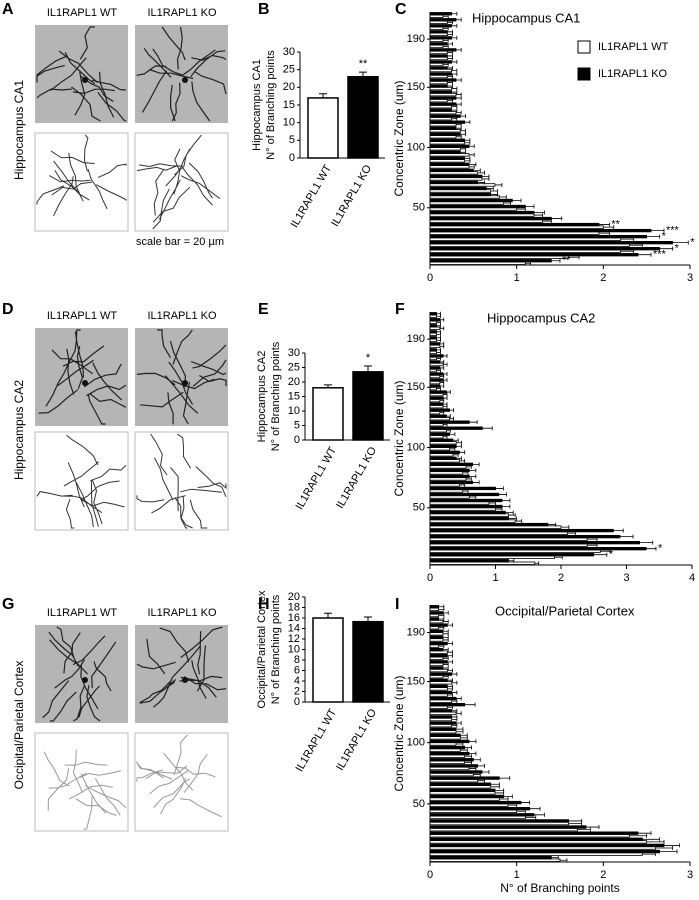 Image resolution: width=699 pixels, height=900 pixels. Describe the element at coordinates (560, 888) in the screenshot. I see `x-axis-label: N° of Branching points` at that location.